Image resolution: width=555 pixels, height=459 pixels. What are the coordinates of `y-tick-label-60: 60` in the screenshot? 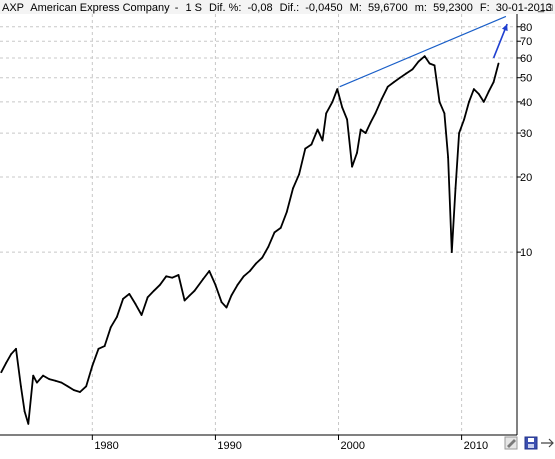 It's located at (526, 59).